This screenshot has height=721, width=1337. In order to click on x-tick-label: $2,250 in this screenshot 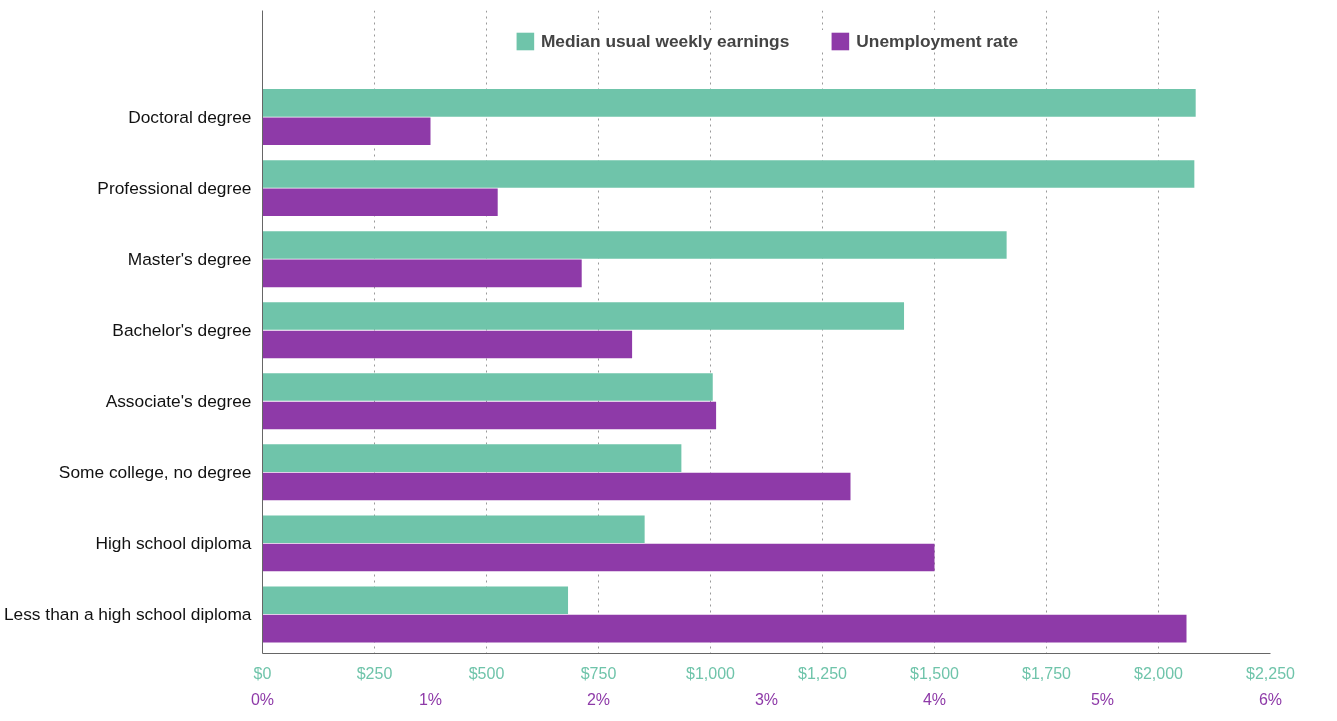, I will do `click(1271, 673)`.